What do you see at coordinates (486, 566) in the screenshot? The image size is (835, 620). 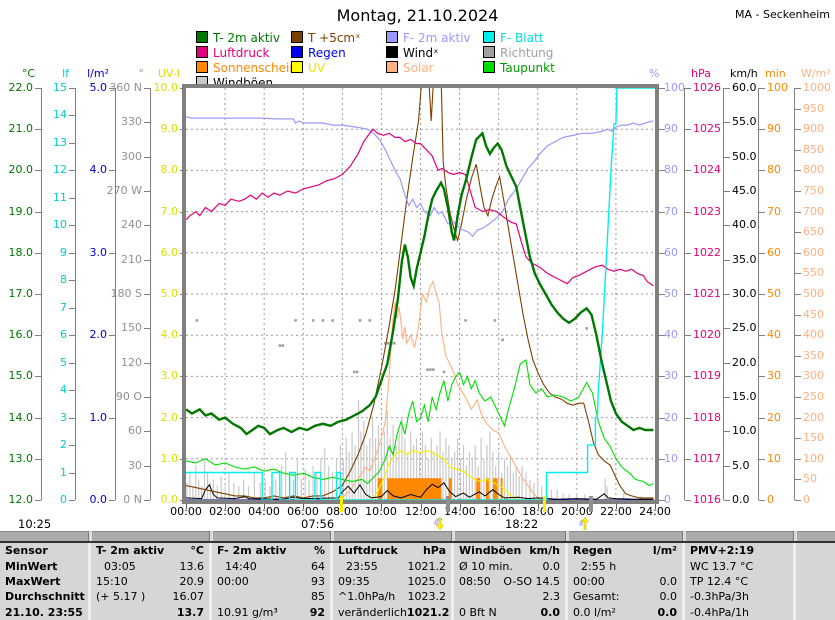 I see `cell-text: Ø 10 min.` at bounding box center [486, 566].